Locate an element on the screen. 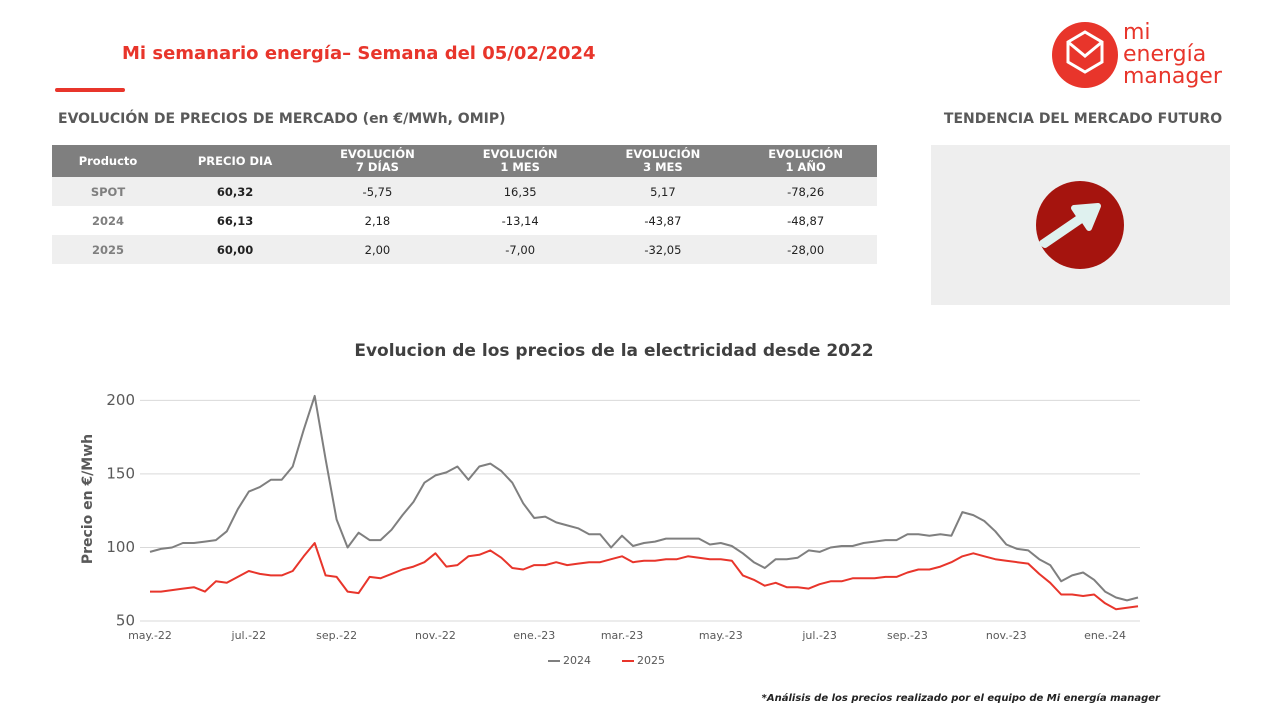  table-cell: -32,05 is located at coordinates (663, 249).